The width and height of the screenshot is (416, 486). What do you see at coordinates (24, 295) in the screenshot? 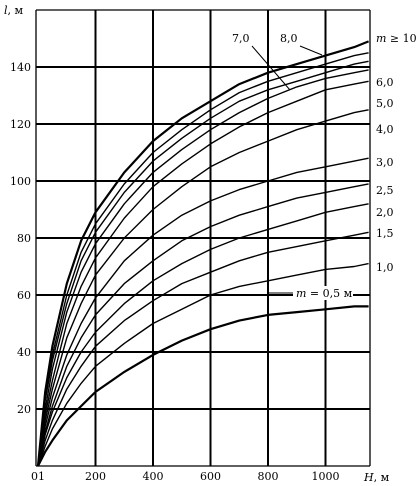
I see `y-tick-label-60: 60` at bounding box center [24, 295].